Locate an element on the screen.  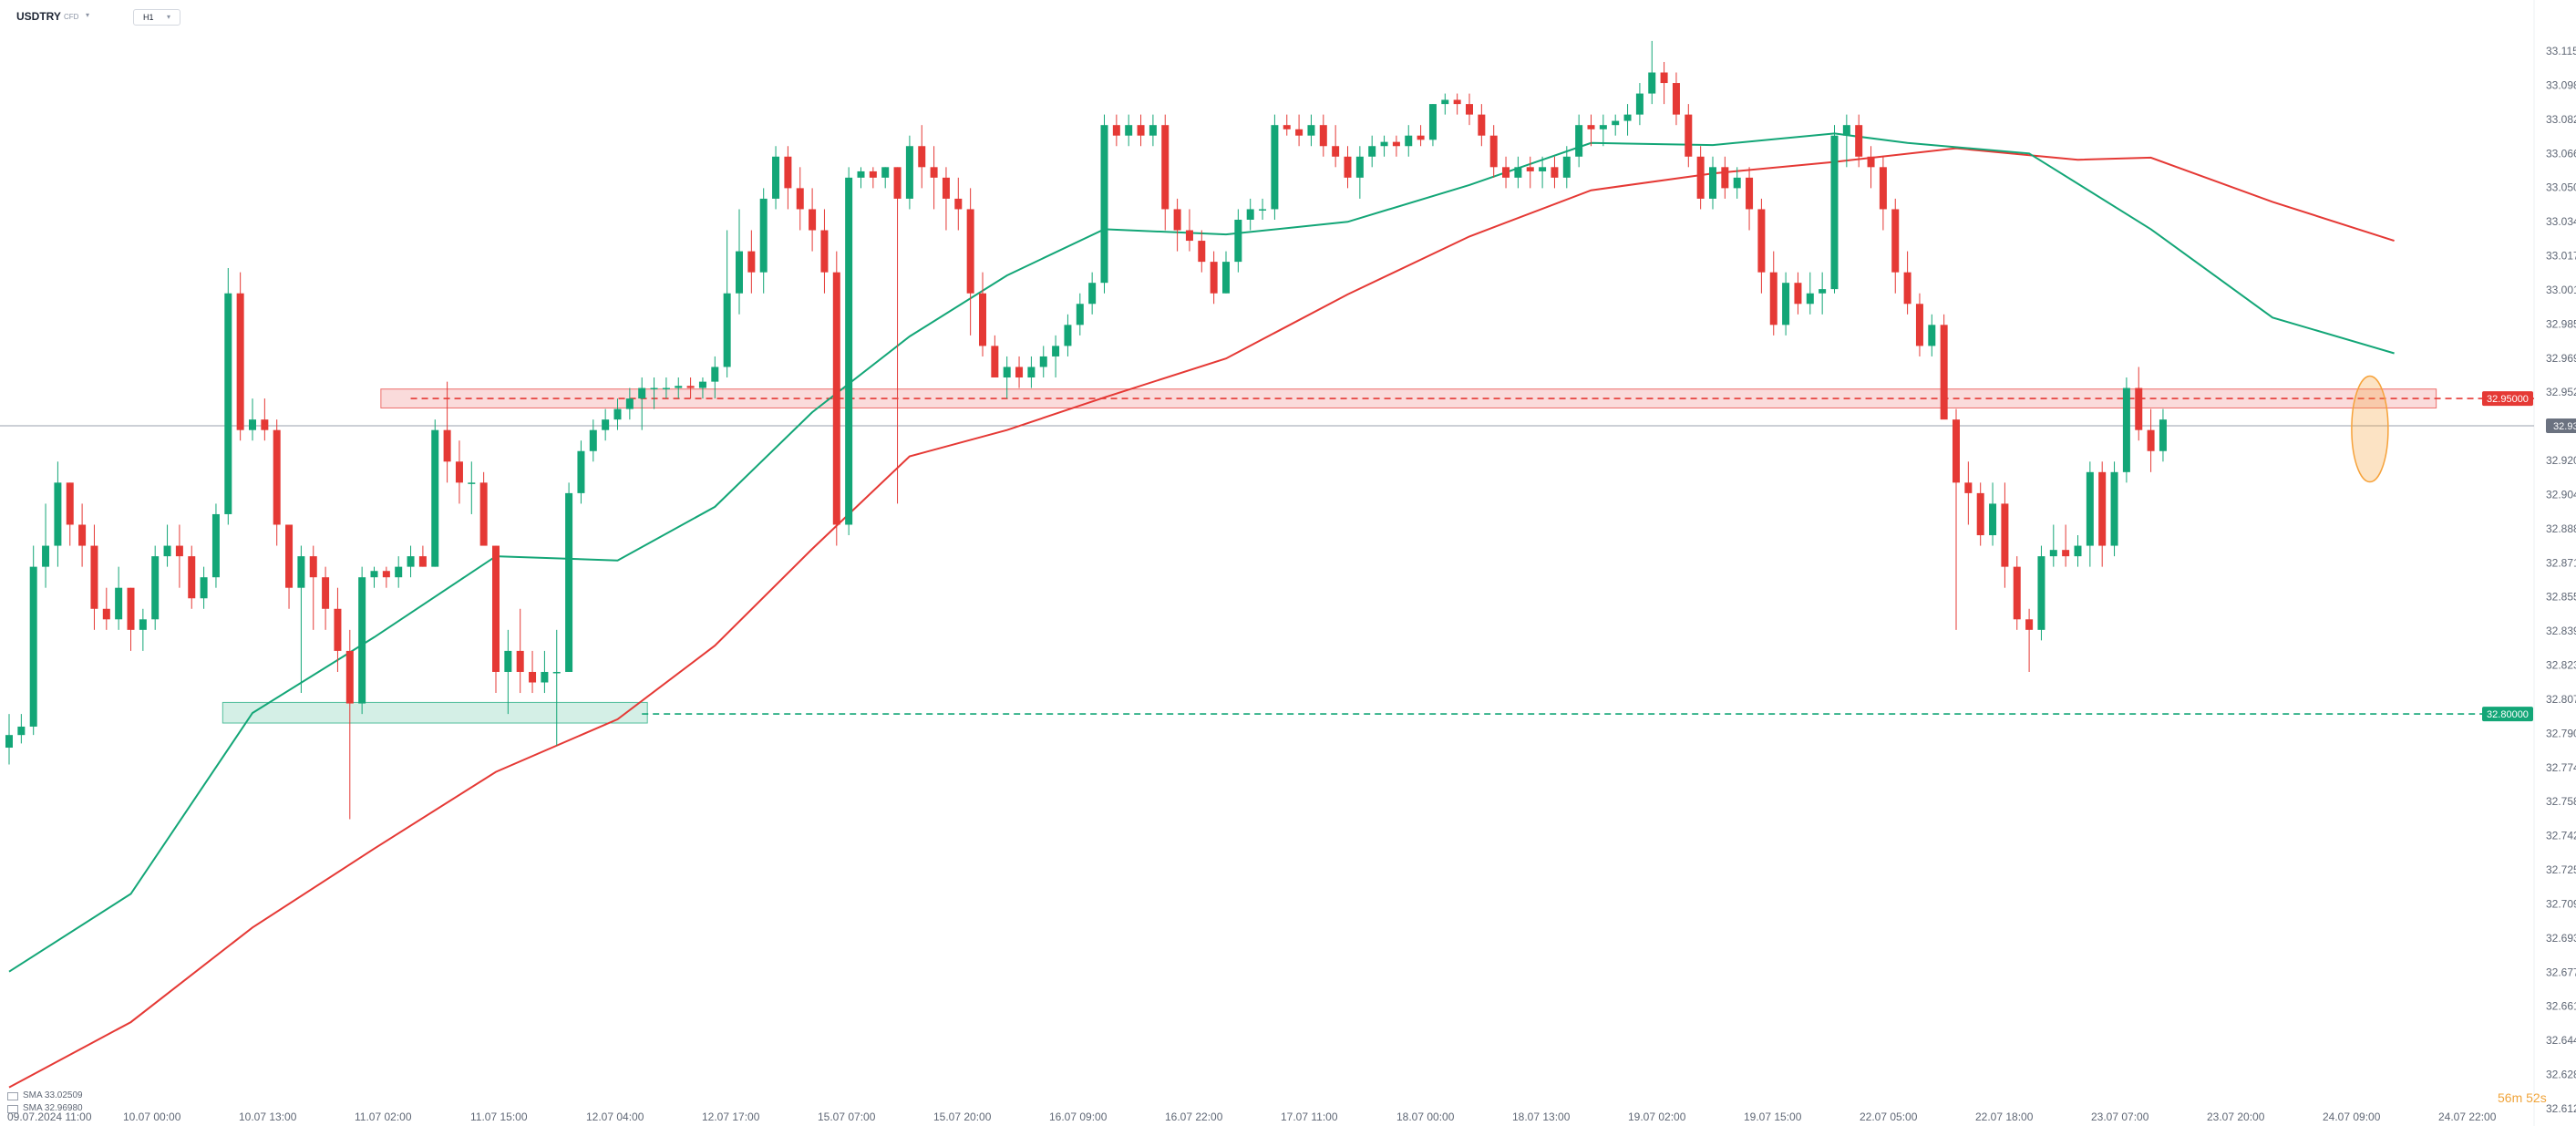
x-tick-label: 10.07 00:00 is located at coordinates (152, 1117).